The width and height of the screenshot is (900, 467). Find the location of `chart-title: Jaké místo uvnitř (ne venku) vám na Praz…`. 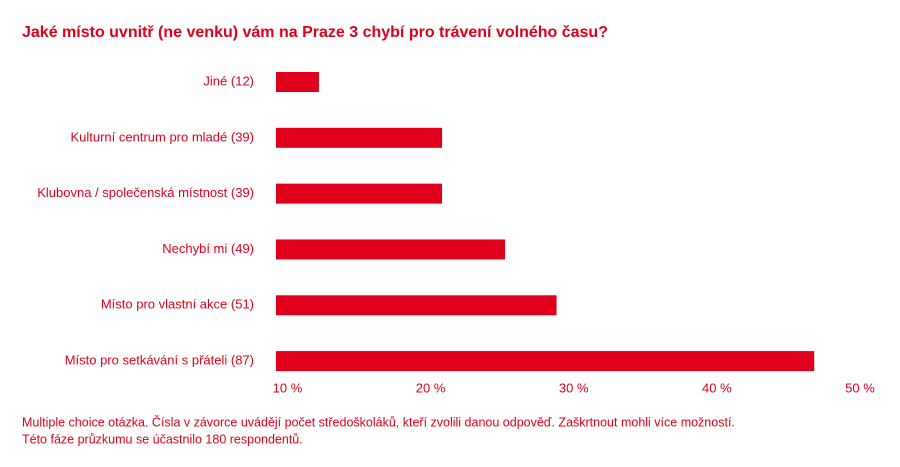

chart-title: Jaké místo uvnitř (ne venku) vám na Praz… is located at coordinates (315, 32).